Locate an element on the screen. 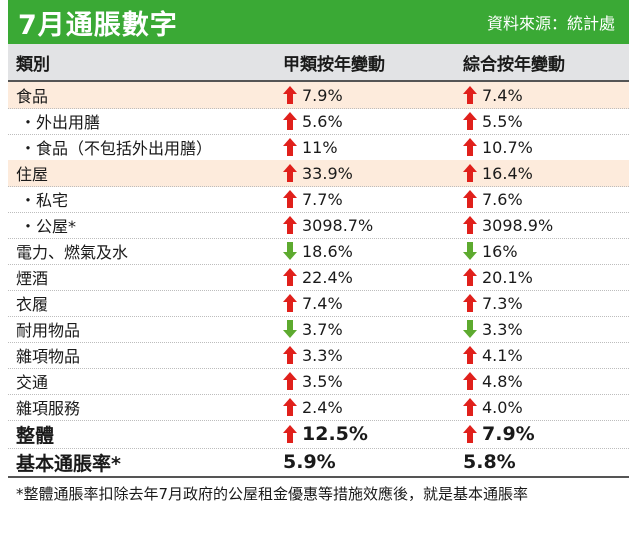 The height and width of the screenshot is (540, 637). row-category: 住屋 is located at coordinates (32, 174).